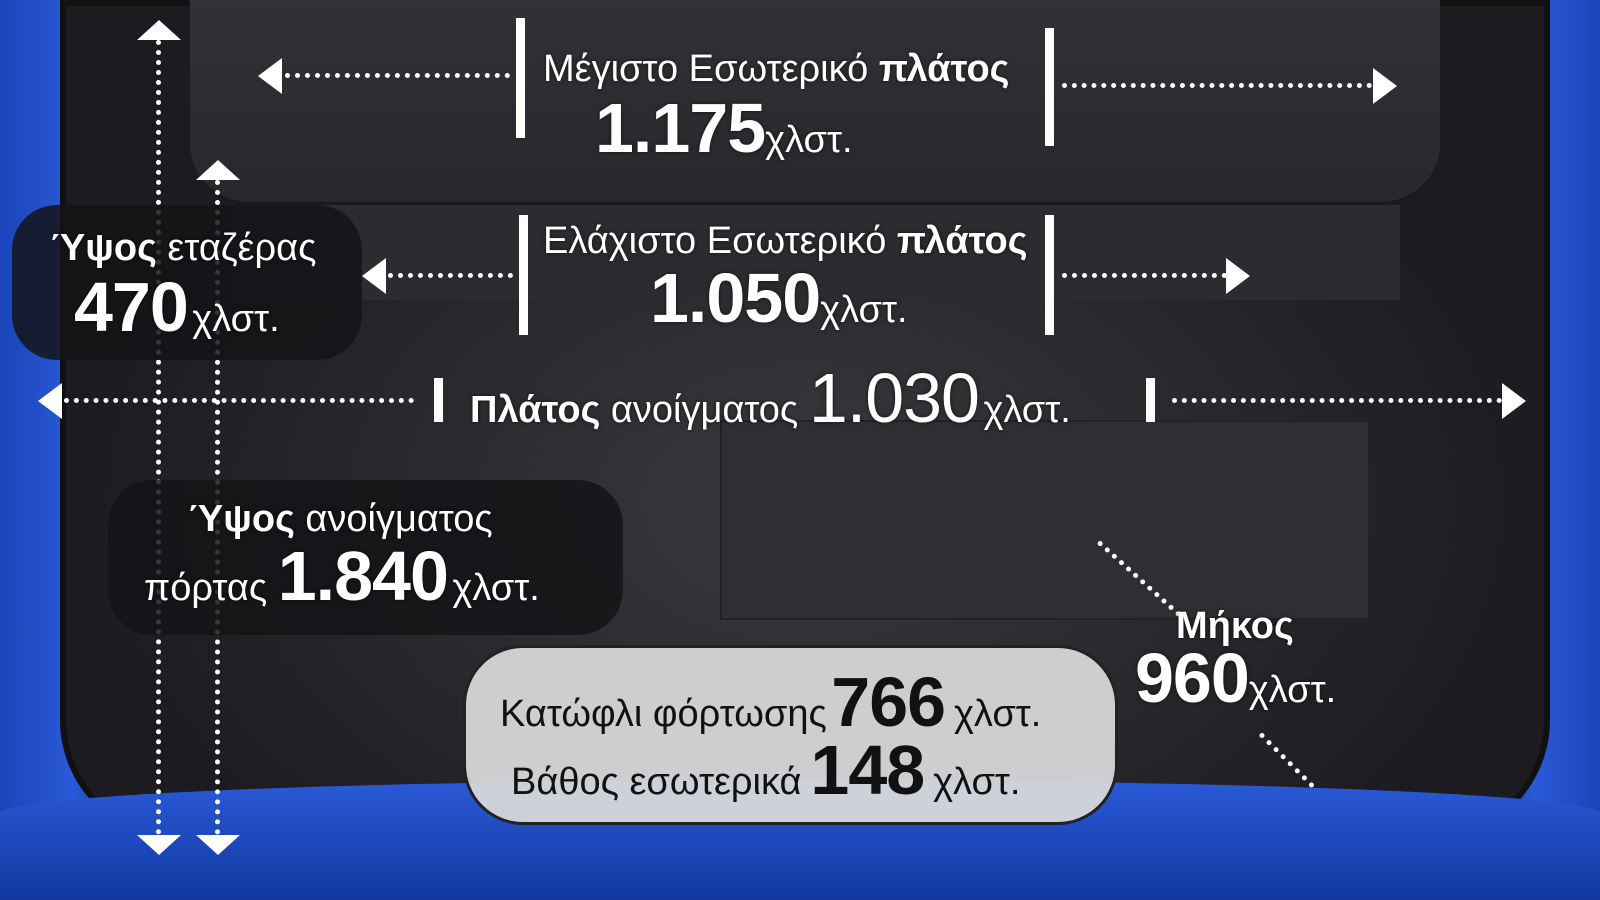  What do you see at coordinates (342, 576) in the screenshot?
I see `opening-height-value: πόρτας 1.840 χλστ.` at bounding box center [342, 576].